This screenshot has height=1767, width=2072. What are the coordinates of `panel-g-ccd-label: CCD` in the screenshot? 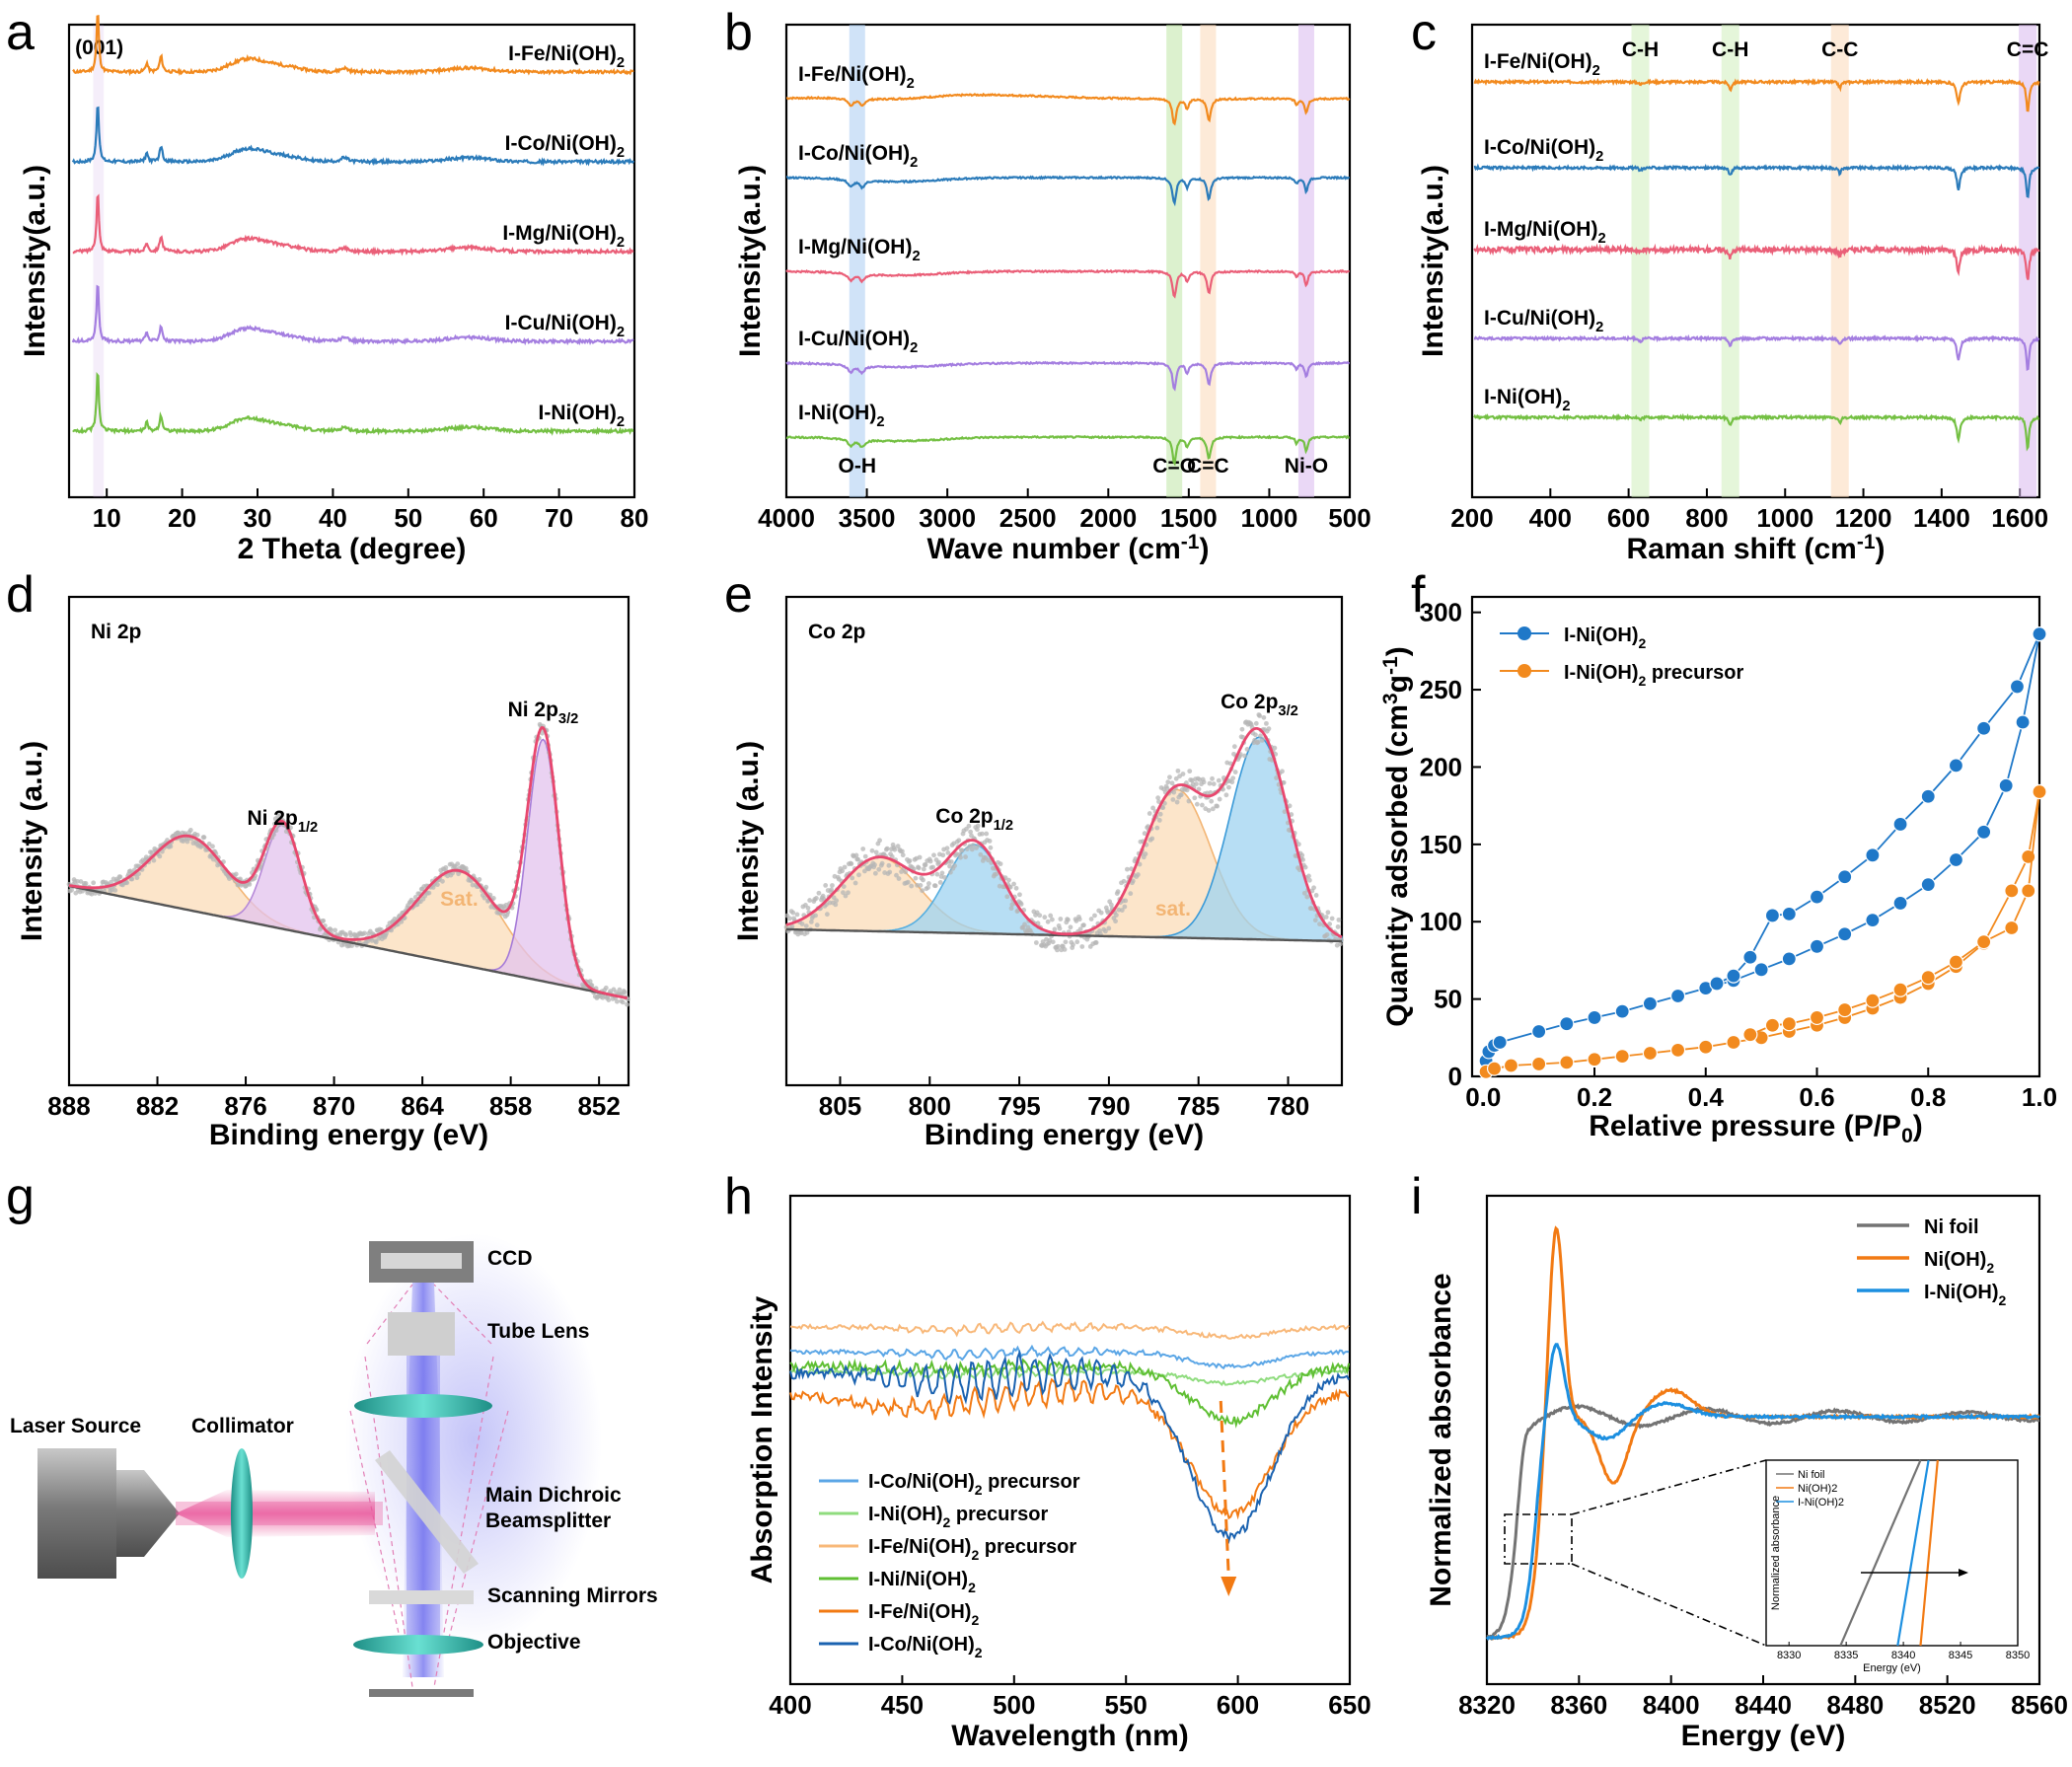 It's located at (510, 1258).